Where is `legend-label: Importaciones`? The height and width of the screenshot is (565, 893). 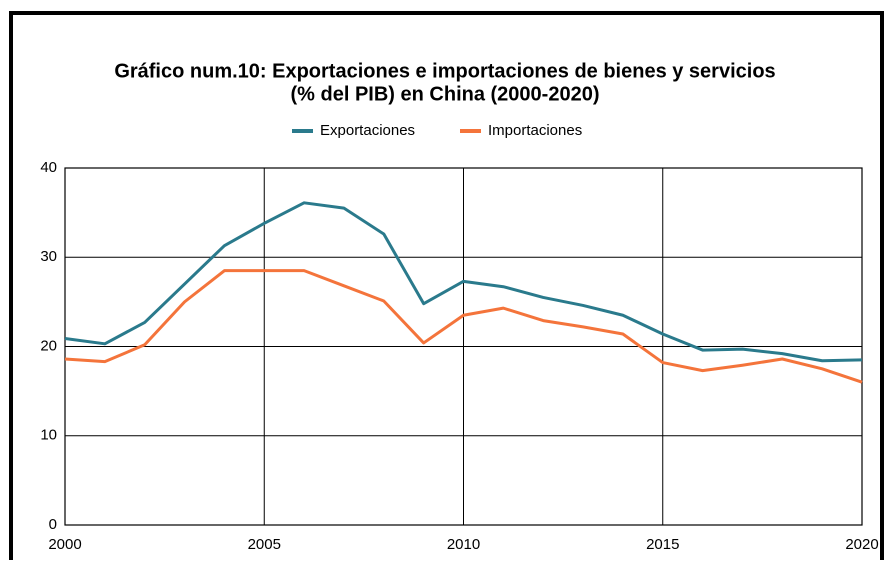
legend-label: Importaciones is located at coordinates (535, 130).